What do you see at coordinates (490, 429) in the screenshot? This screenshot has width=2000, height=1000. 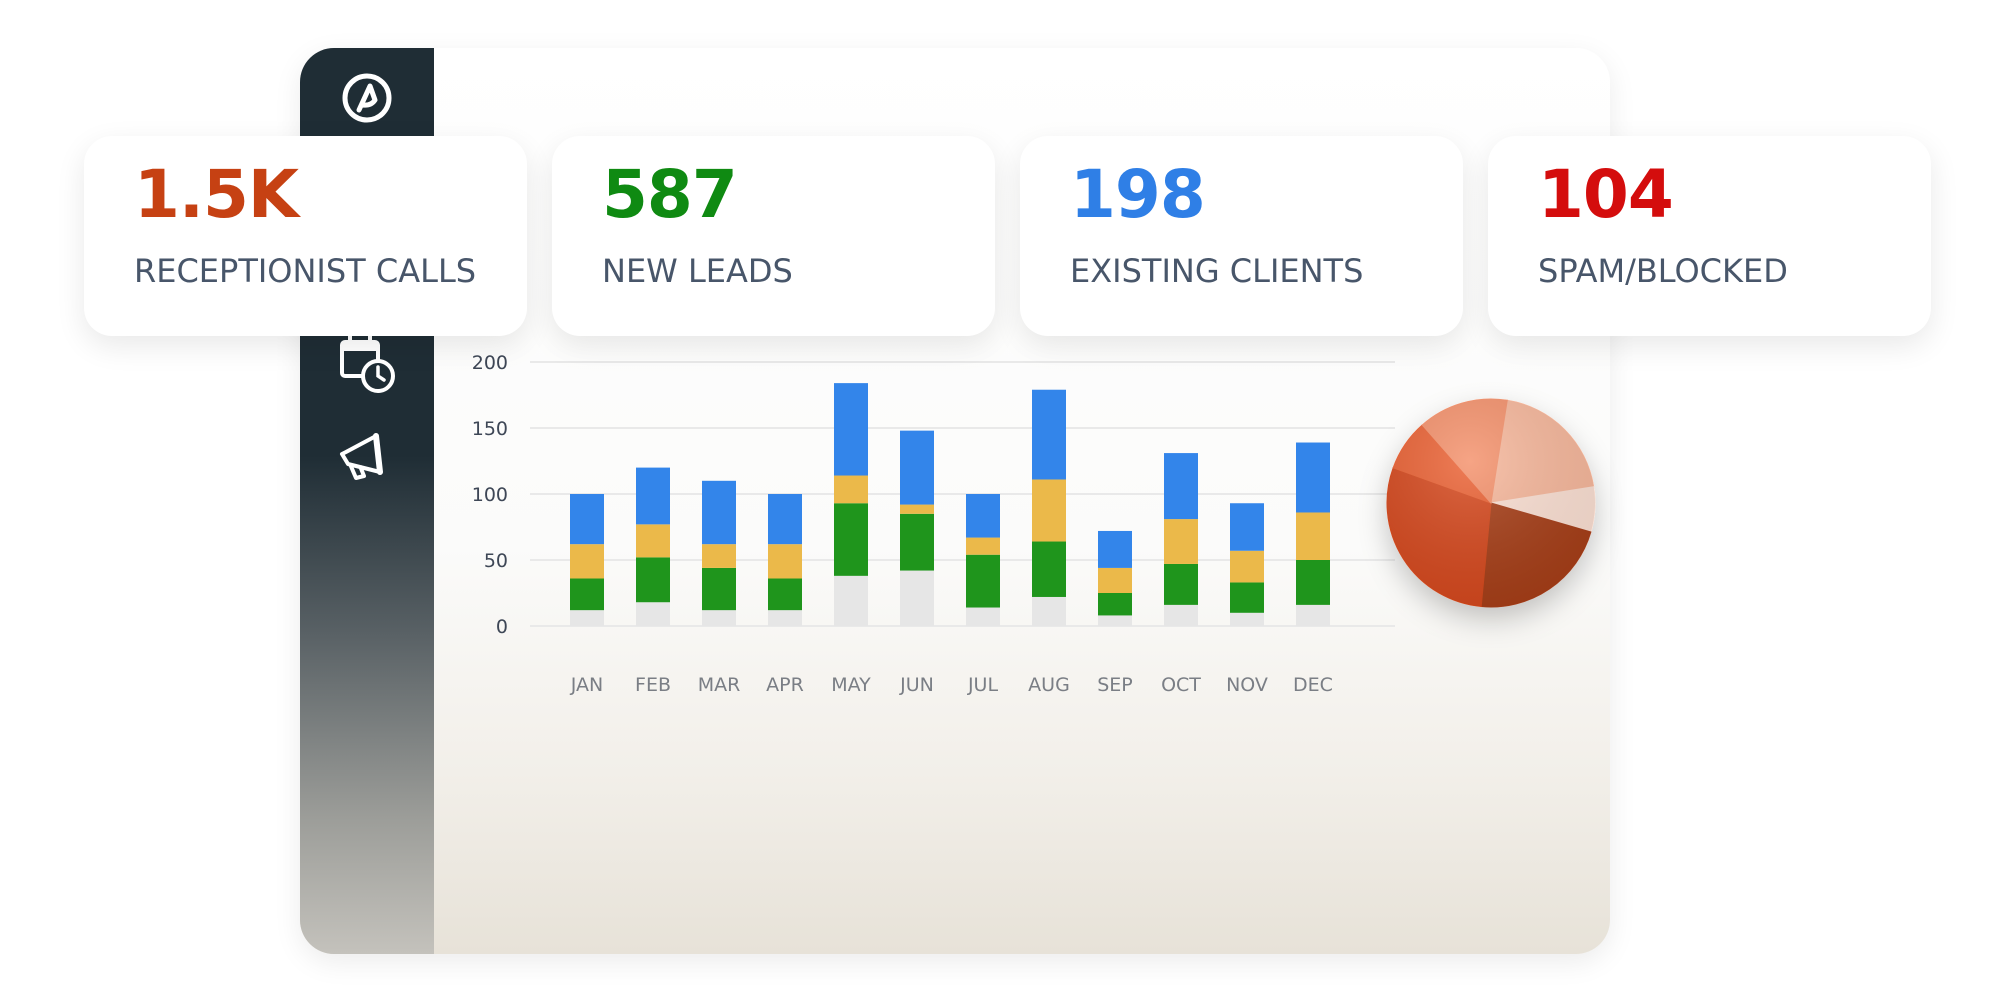 I see `y-tick-label: 150` at bounding box center [490, 429].